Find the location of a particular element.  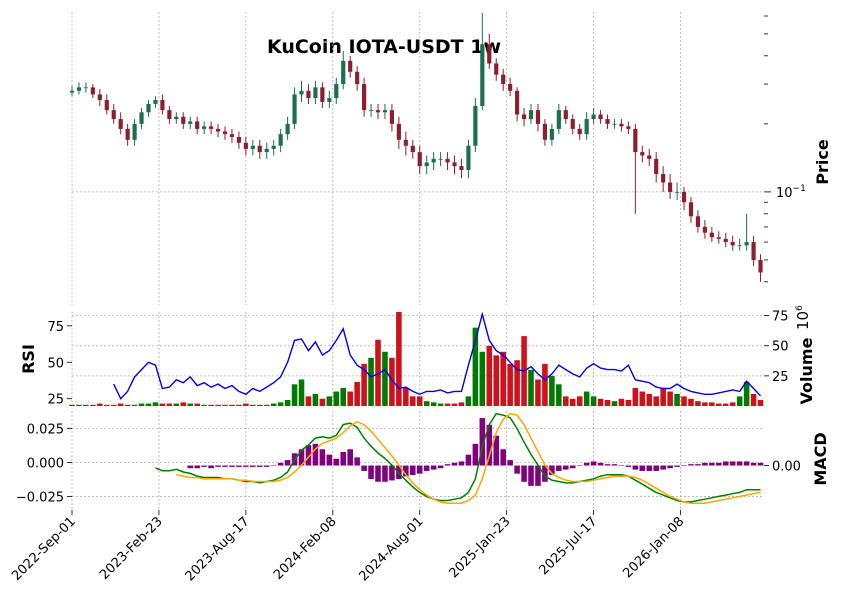

x-tick-label: 2025-Jan-23 is located at coordinates (479, 547).